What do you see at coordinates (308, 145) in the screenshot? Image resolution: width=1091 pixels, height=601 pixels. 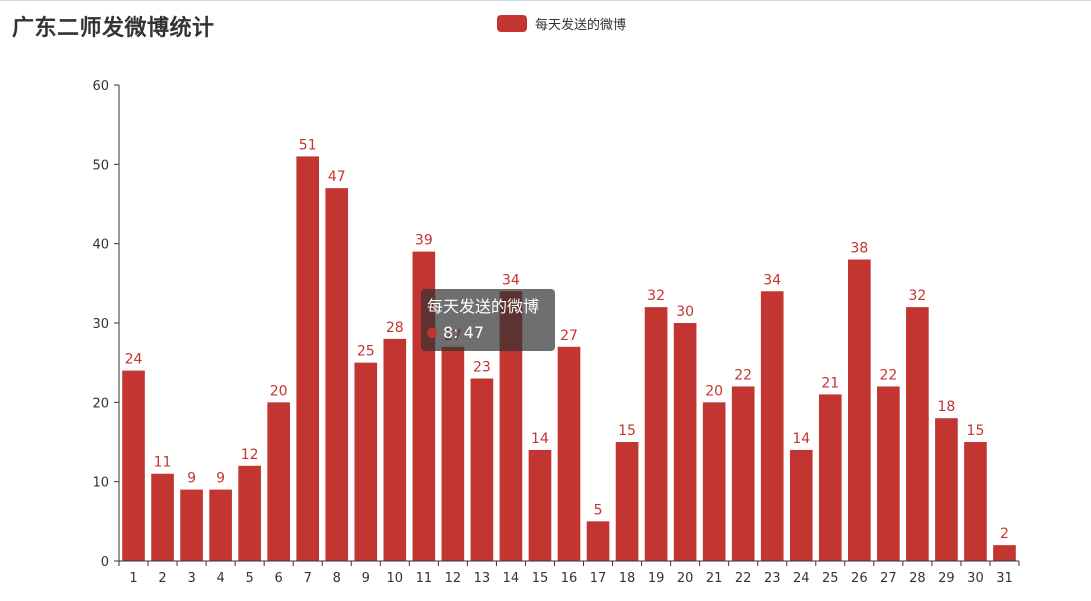 I see `data-label: 51` at bounding box center [308, 145].